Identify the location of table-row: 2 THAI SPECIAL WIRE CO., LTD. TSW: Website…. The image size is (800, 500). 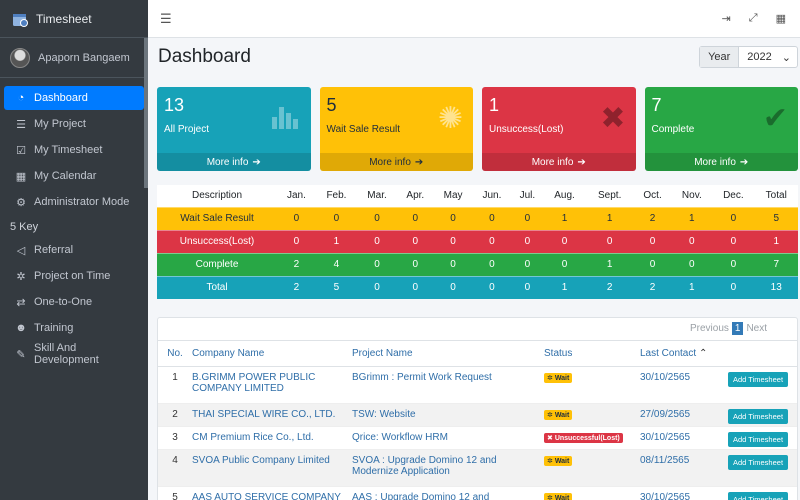
(477, 415).